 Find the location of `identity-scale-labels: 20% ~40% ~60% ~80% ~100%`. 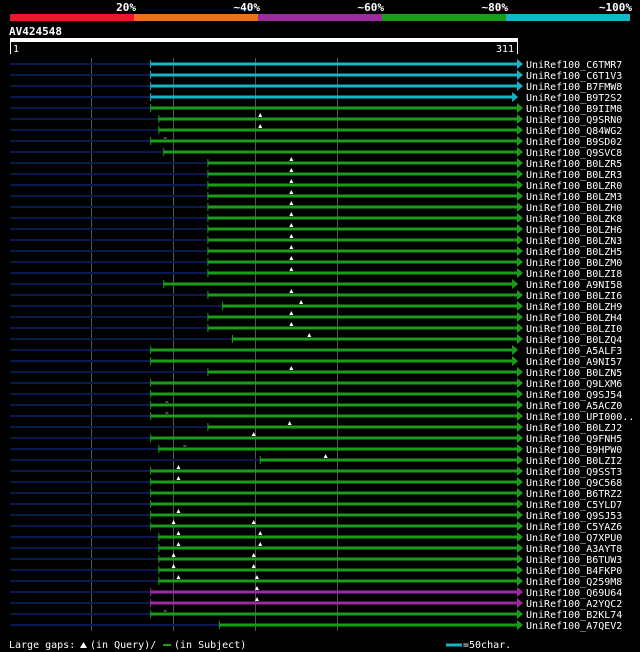

identity-scale-labels: 20% ~40% ~60% ~80% ~100% is located at coordinates (374, 7).